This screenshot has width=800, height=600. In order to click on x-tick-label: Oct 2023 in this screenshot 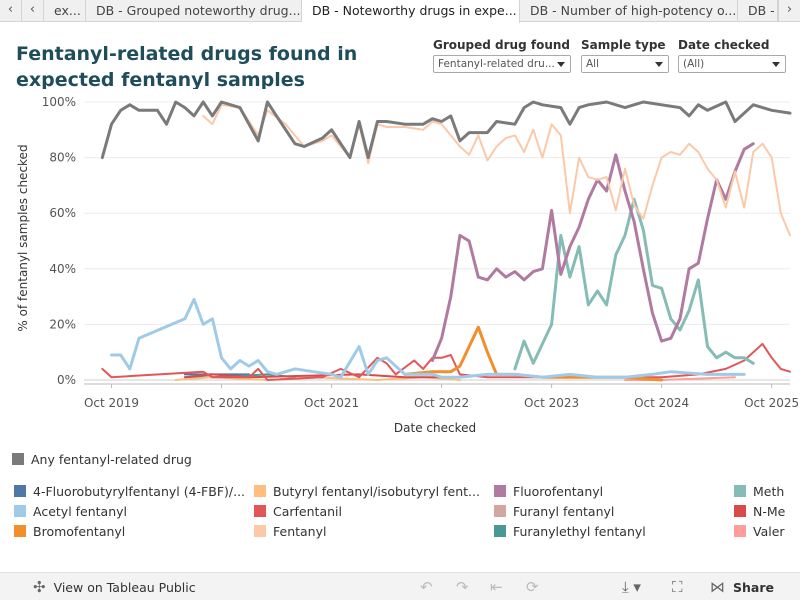, I will do `click(551, 403)`.